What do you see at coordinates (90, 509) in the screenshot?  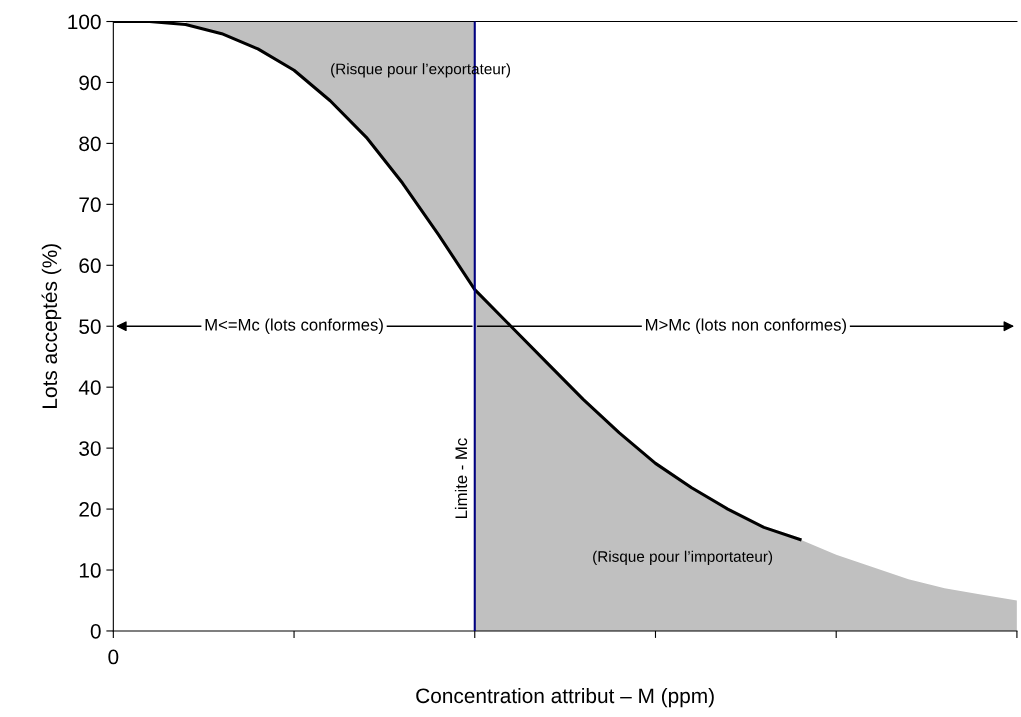 I see `y-tick-label: 20` at bounding box center [90, 509].